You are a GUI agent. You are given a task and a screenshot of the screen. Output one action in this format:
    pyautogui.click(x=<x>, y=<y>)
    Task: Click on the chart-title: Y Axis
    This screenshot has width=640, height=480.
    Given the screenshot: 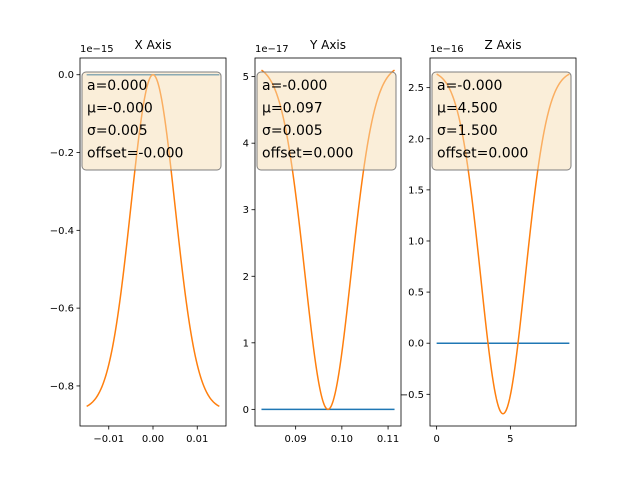 What is the action you would take?
    pyautogui.click(x=327, y=45)
    